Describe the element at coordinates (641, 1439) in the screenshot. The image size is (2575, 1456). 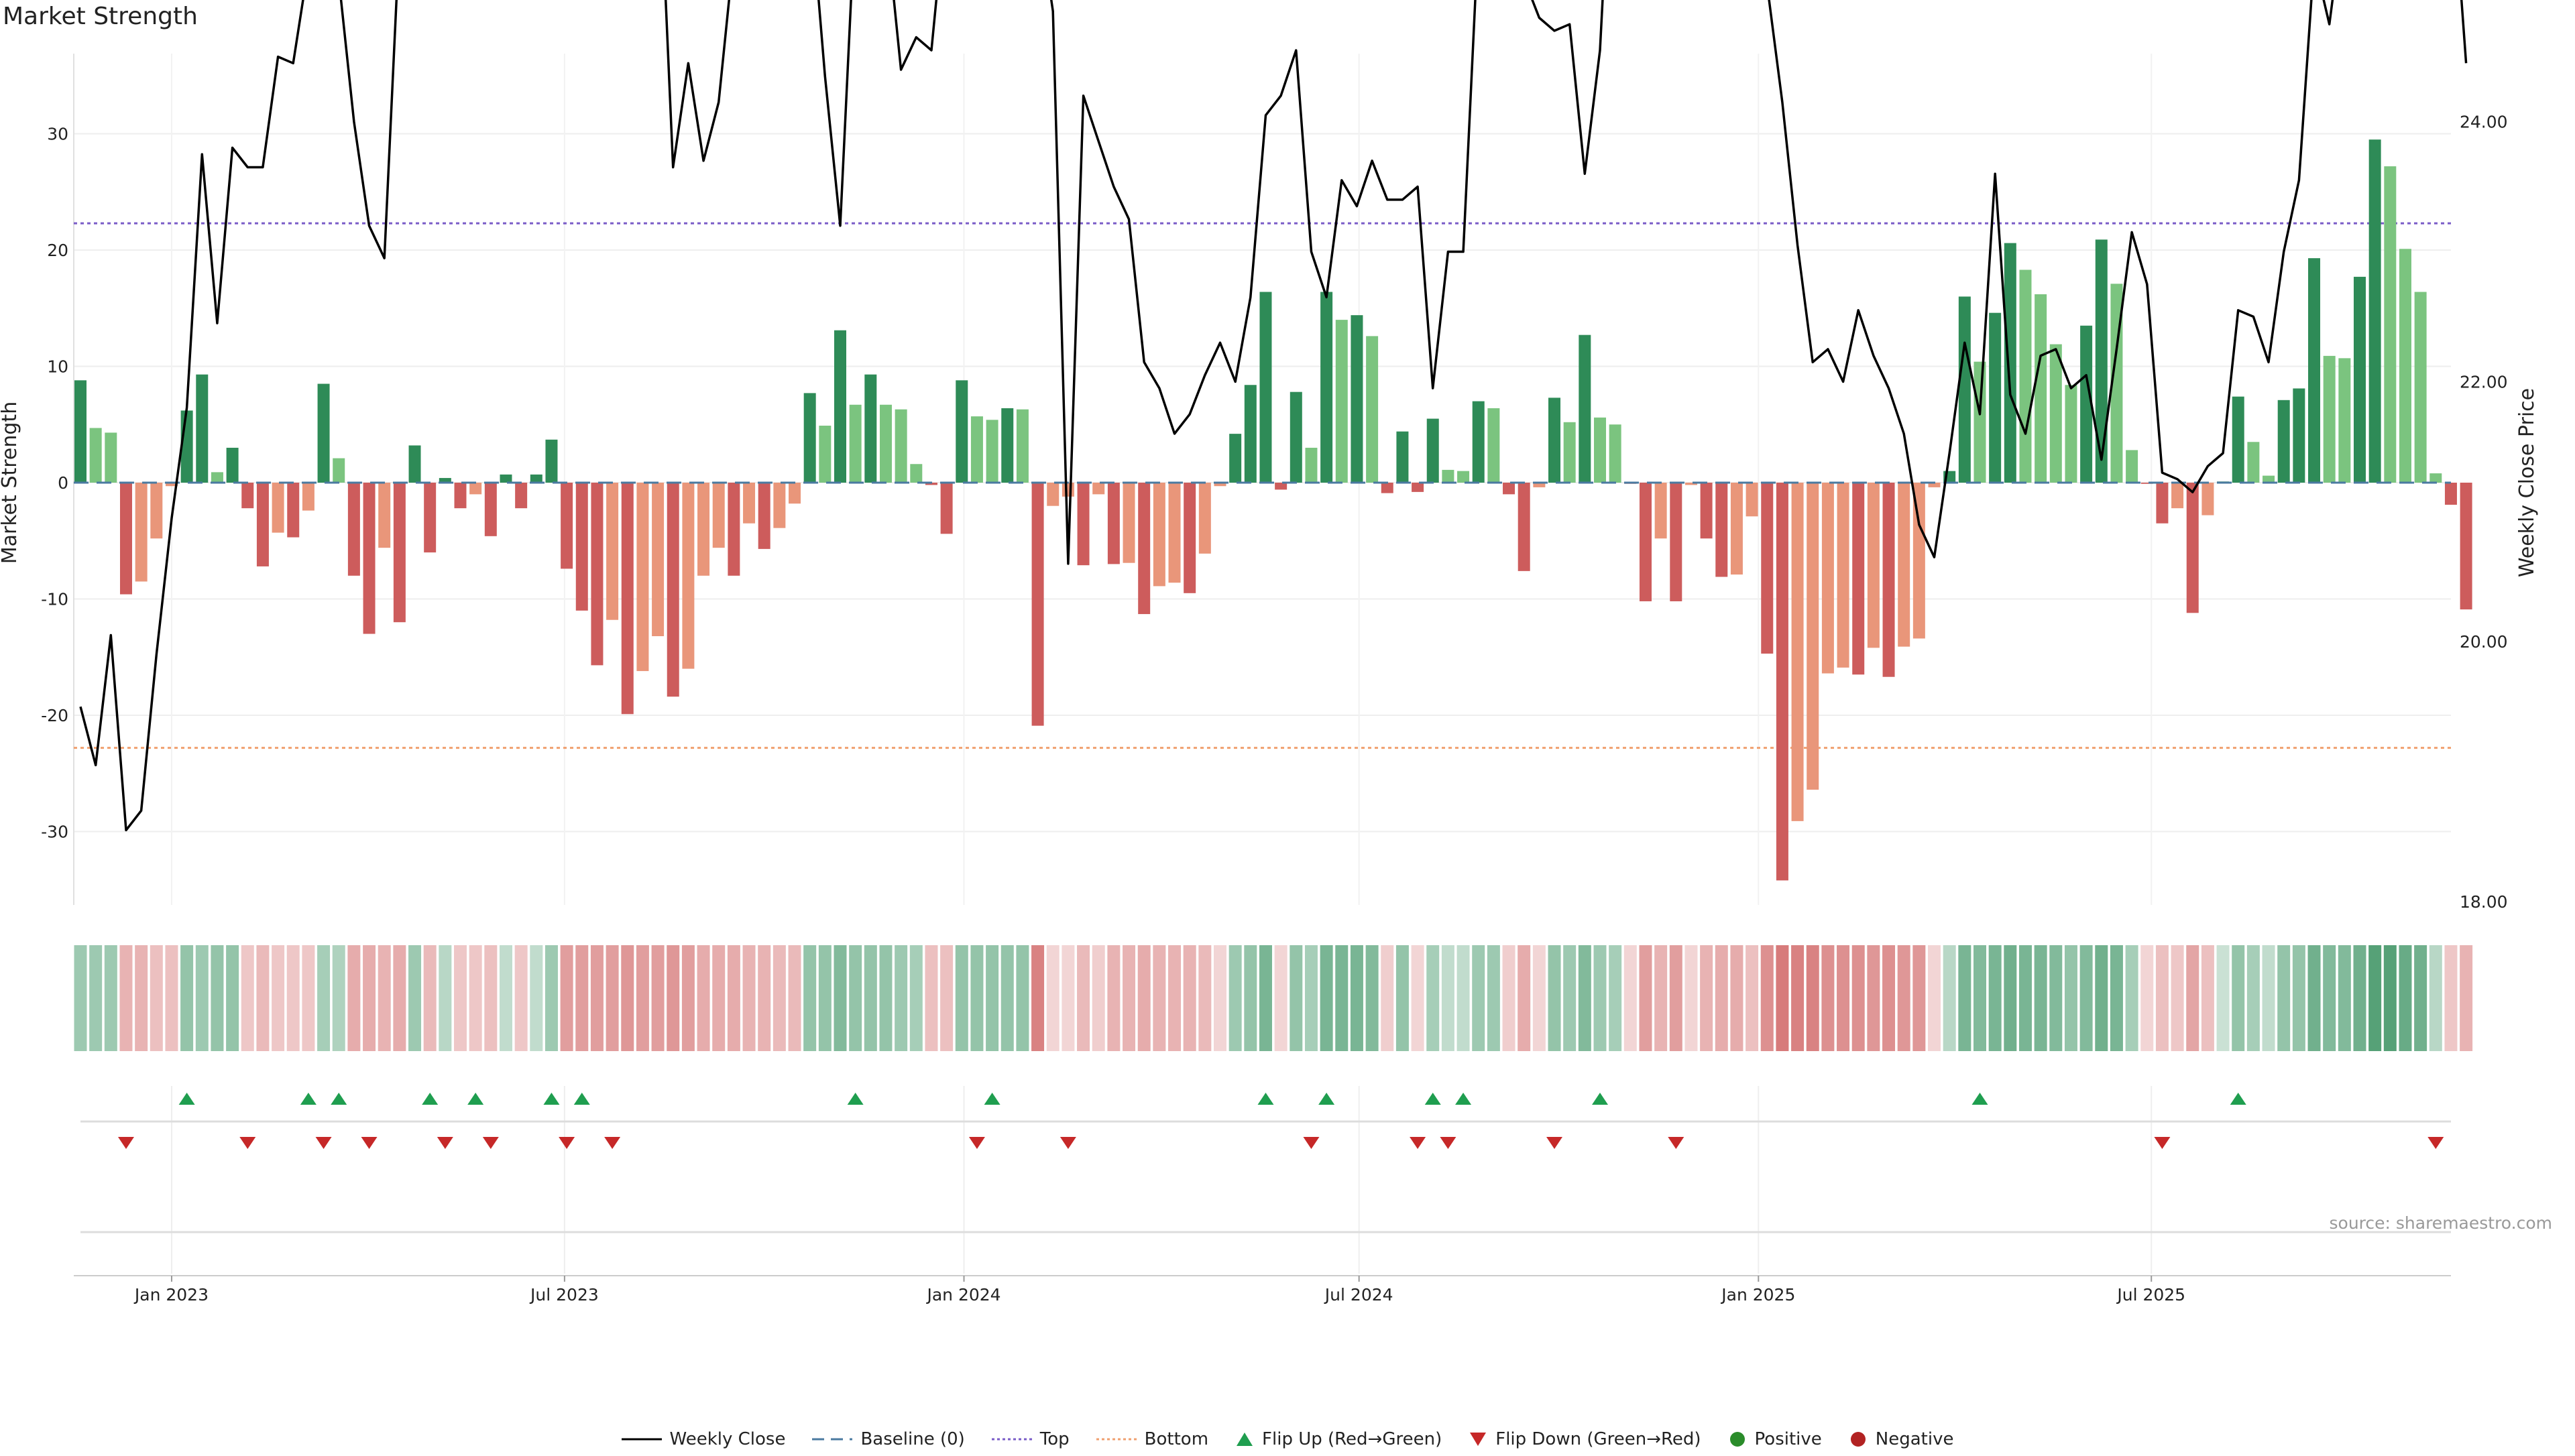
I see `legend-line-swatch` at that location.